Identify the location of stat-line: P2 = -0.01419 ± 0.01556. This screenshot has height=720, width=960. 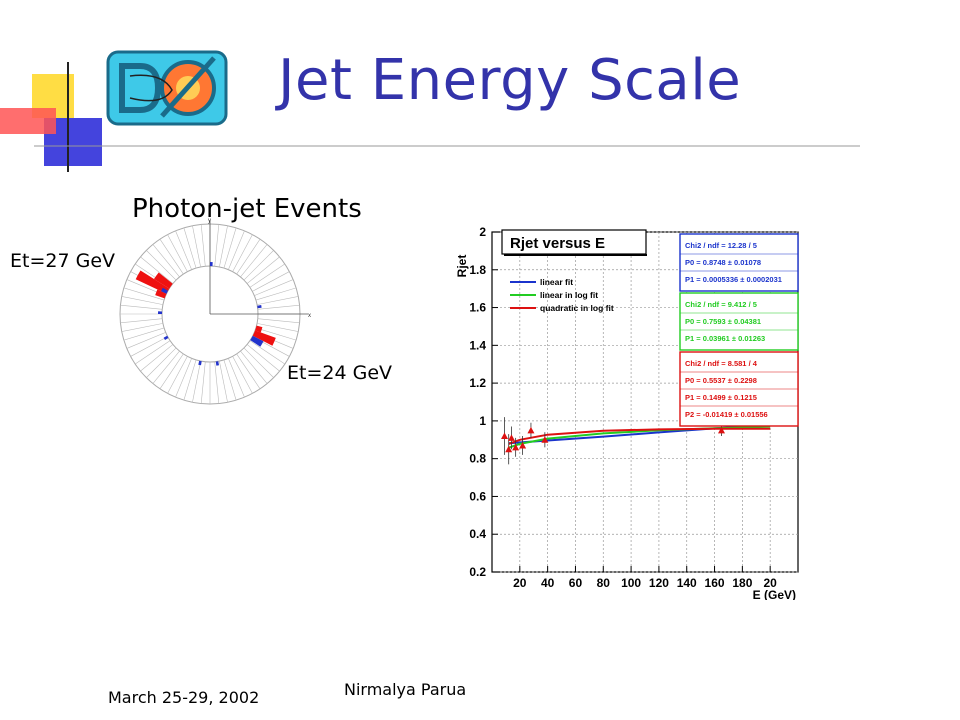
(726, 414).